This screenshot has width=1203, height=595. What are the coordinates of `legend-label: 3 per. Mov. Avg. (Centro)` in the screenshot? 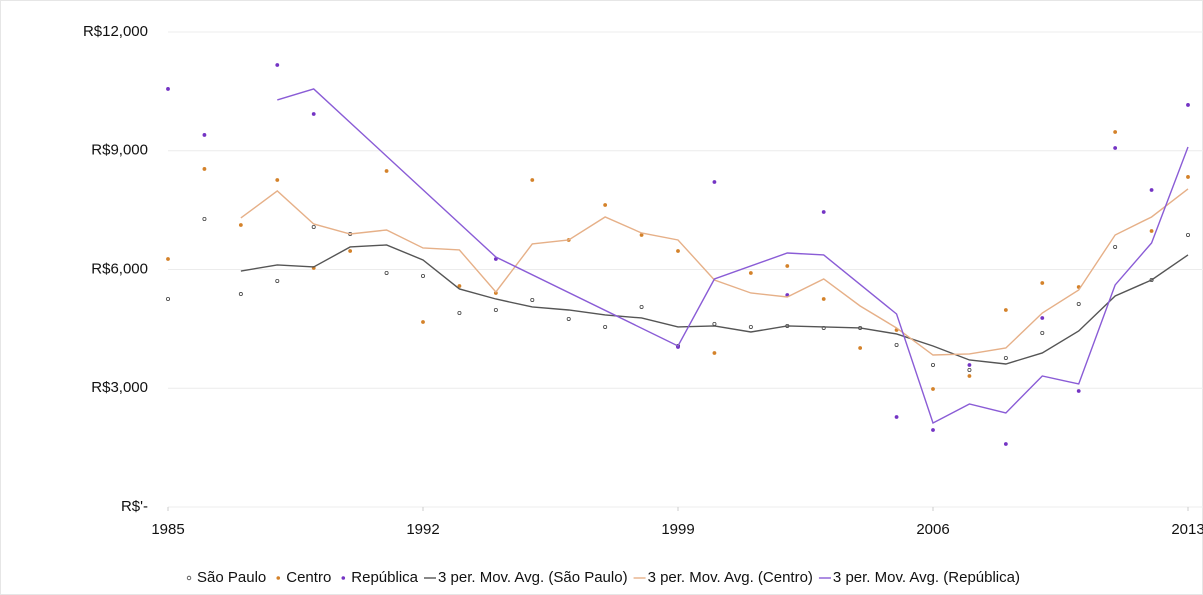 It's located at (730, 577).